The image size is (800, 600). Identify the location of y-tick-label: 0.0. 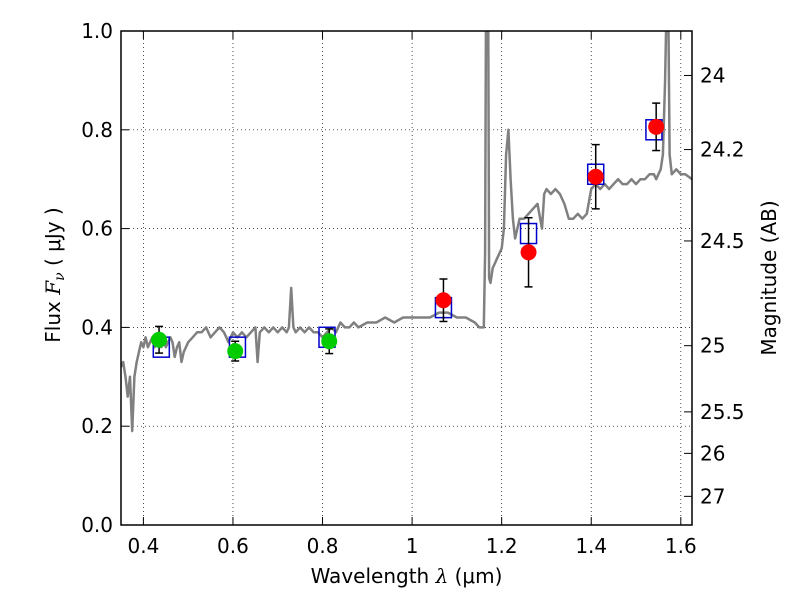
(97, 525).